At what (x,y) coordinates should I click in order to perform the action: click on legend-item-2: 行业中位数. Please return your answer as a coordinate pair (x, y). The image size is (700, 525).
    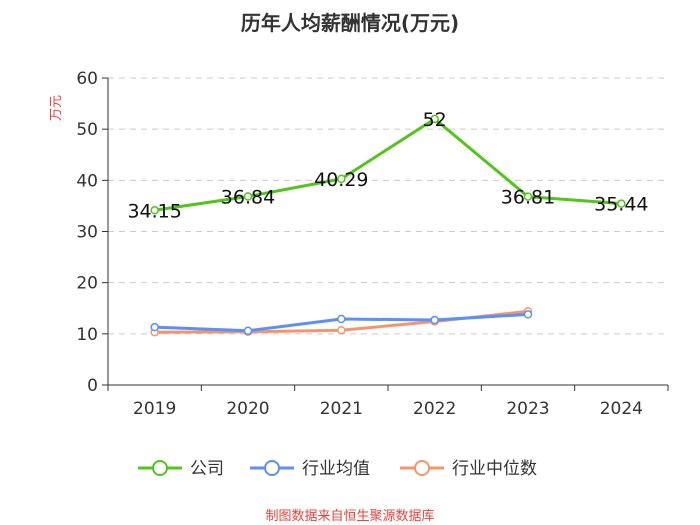
    Looking at the image, I should click on (468, 469).